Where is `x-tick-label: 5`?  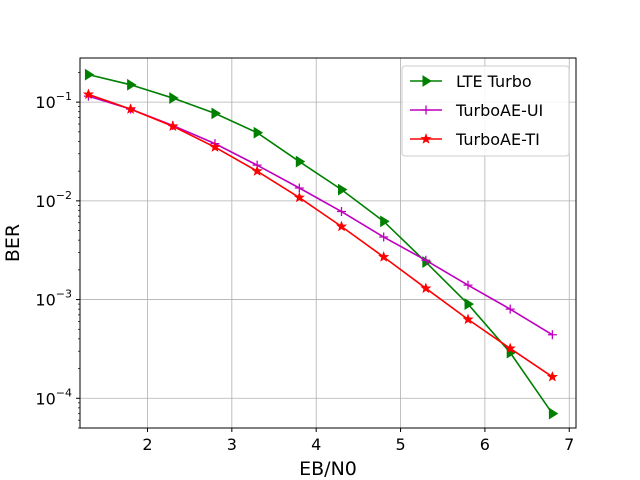 x-tick-label: 5 is located at coordinates (400, 444).